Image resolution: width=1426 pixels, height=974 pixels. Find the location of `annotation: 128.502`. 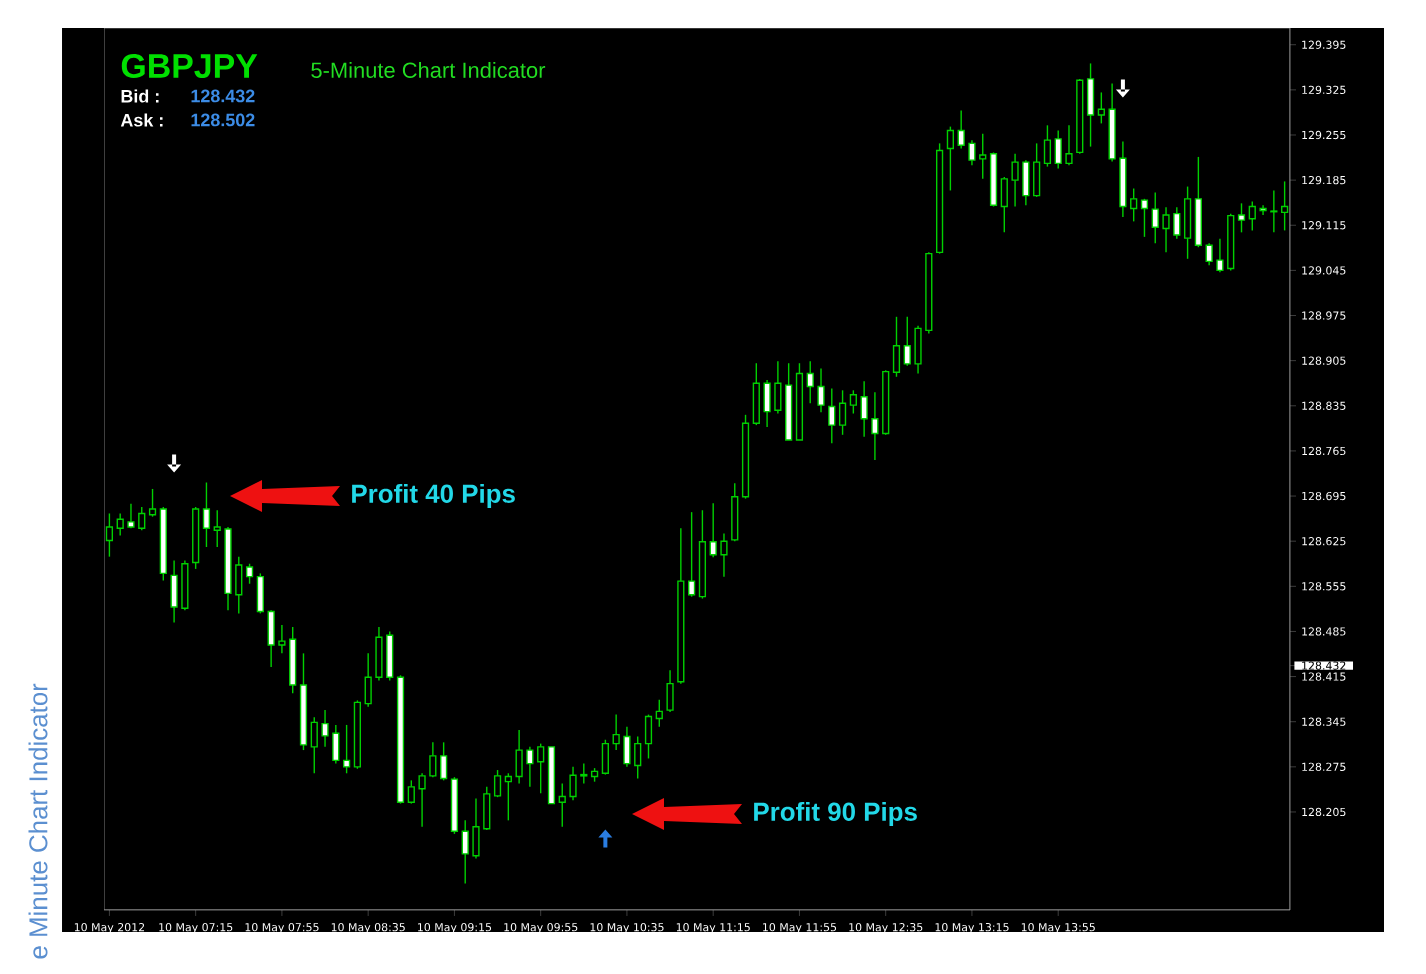

annotation: 128.502 is located at coordinates (223, 120).